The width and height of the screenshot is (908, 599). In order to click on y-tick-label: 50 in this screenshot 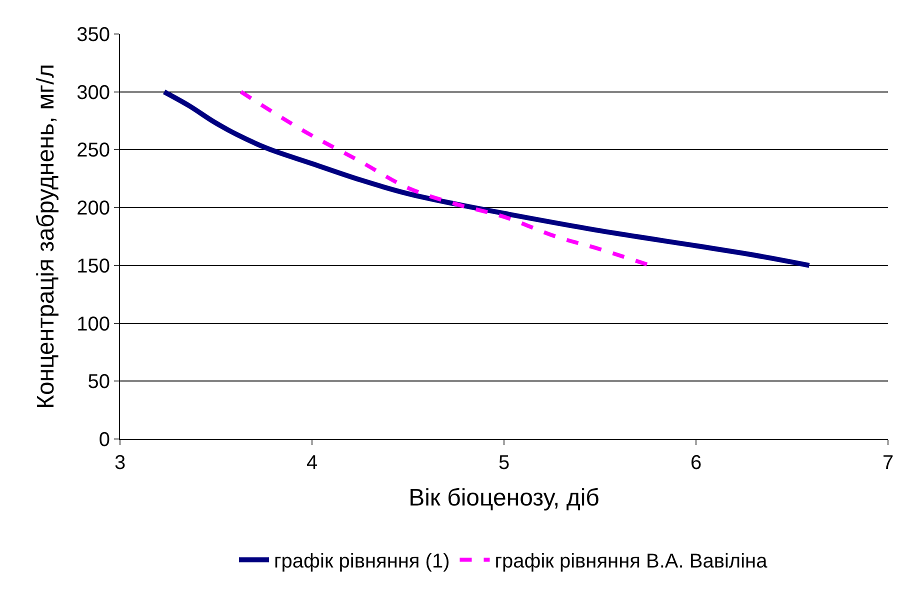, I will do `click(99, 382)`.